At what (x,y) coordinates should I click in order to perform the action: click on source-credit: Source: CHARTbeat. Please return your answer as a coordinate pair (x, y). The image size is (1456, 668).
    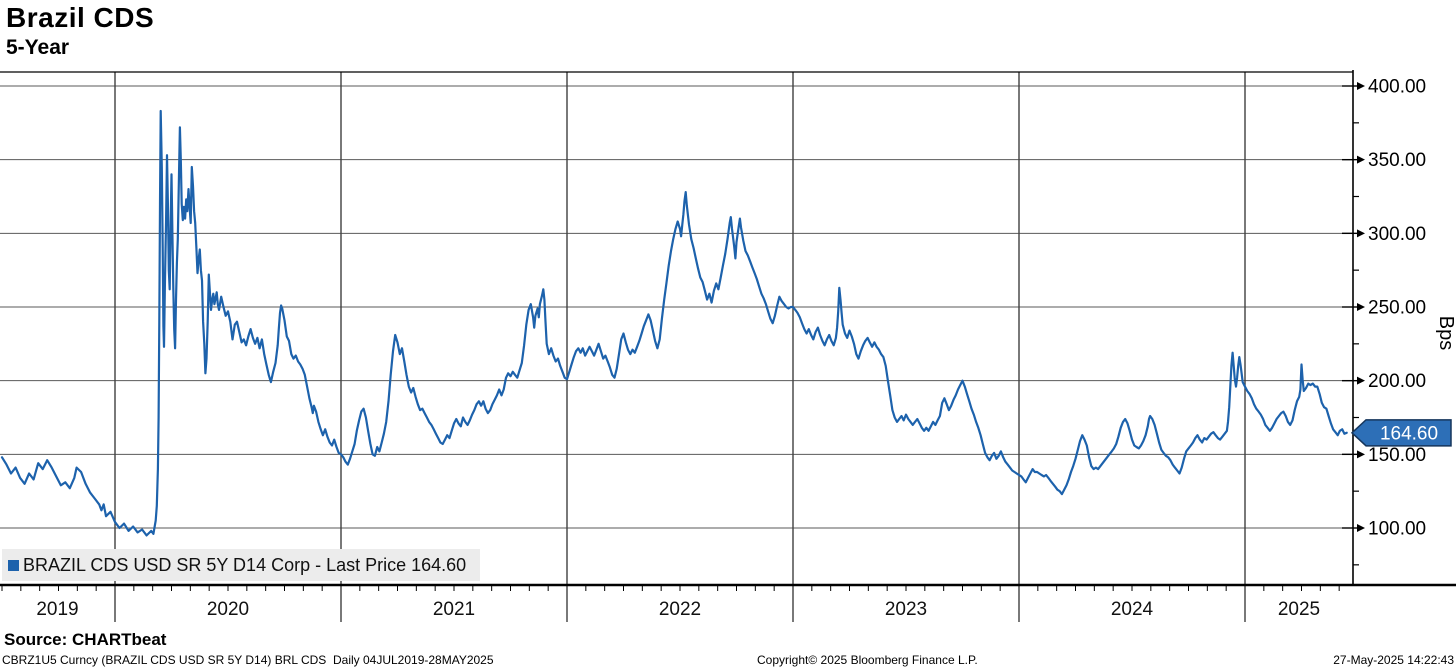
    Looking at the image, I should click on (85, 639).